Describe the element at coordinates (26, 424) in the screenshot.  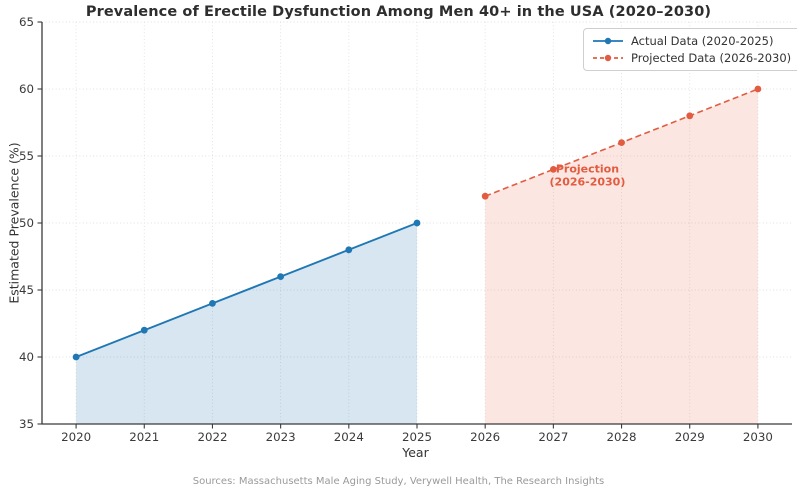
I see `y-tick-label: 35` at that location.